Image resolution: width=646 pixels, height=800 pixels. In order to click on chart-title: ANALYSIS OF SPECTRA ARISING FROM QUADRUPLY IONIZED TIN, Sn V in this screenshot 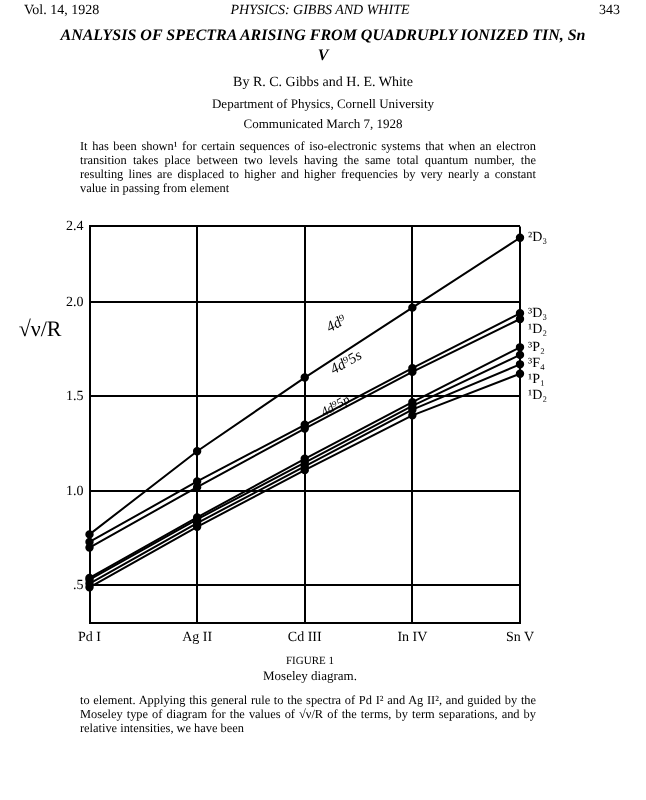, I will do `click(323, 45)`.